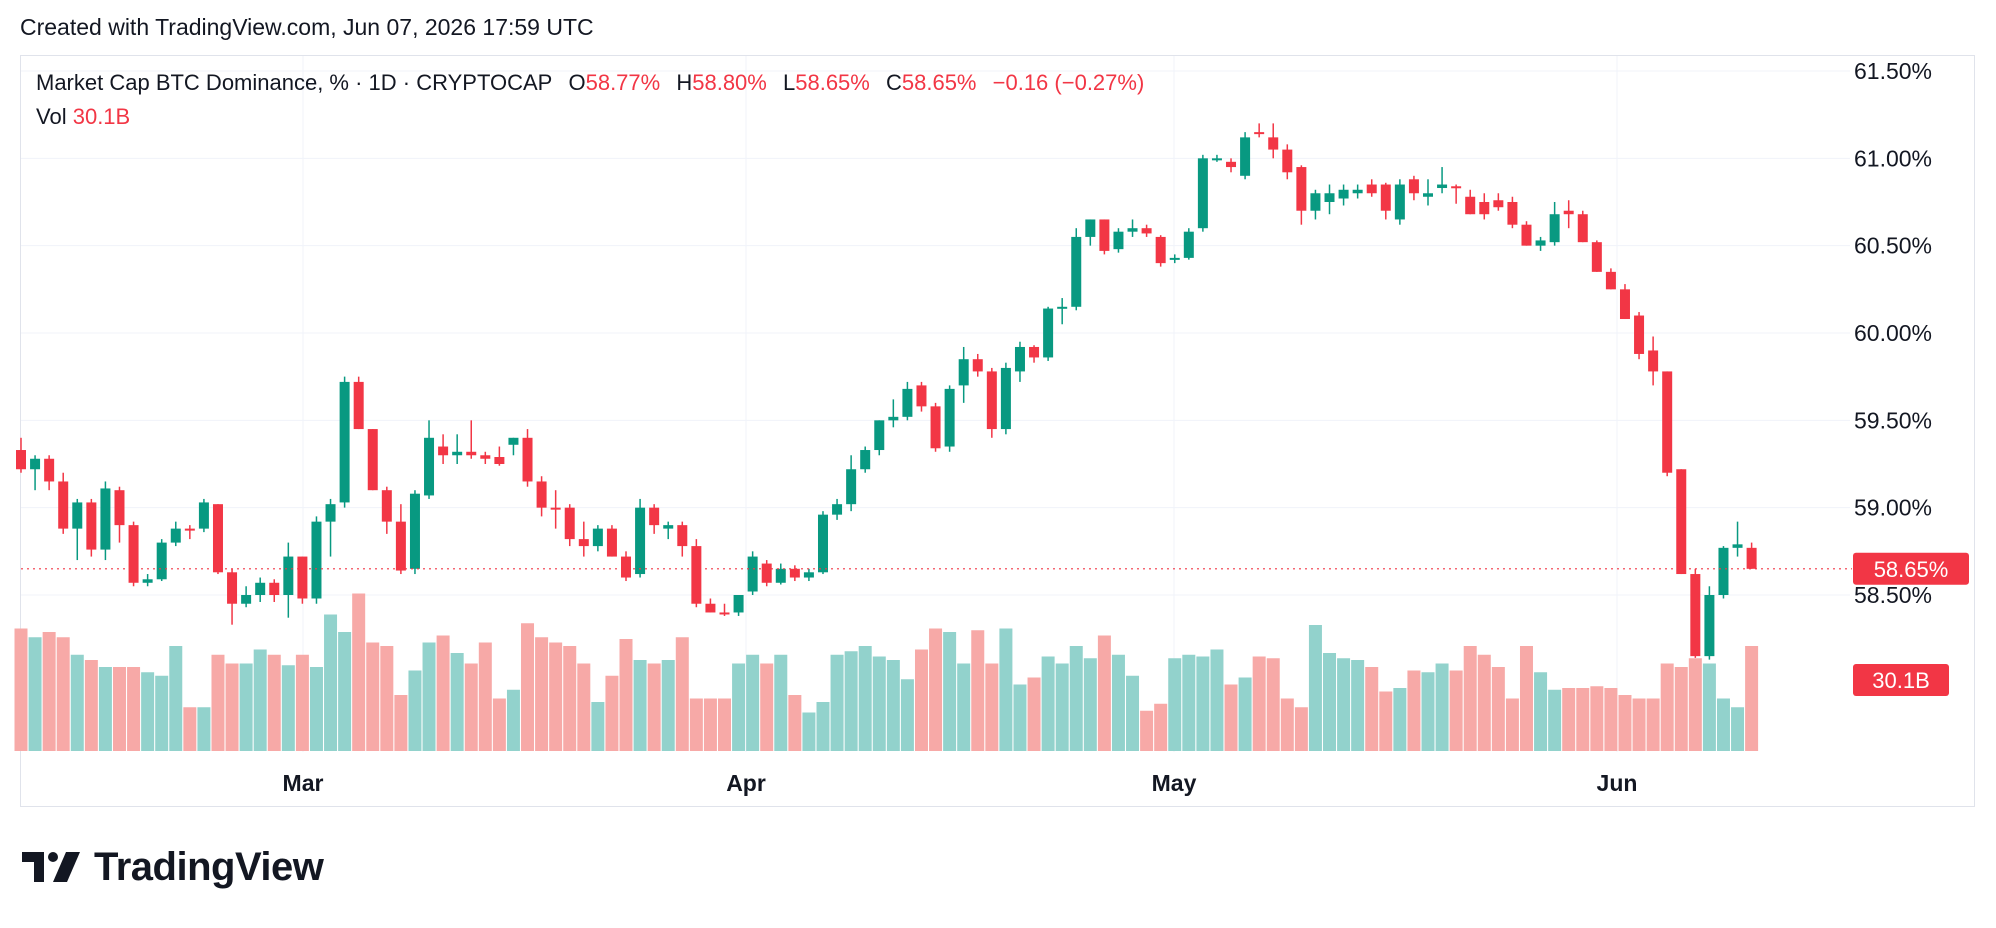  What do you see at coordinates (1893, 595) in the screenshot?
I see `price-tick-label: 58.50%` at bounding box center [1893, 595].